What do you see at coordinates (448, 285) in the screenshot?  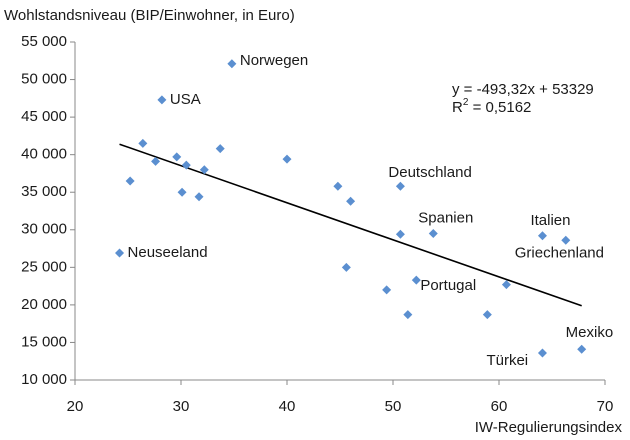 I see `point-label: Portugal` at bounding box center [448, 285].